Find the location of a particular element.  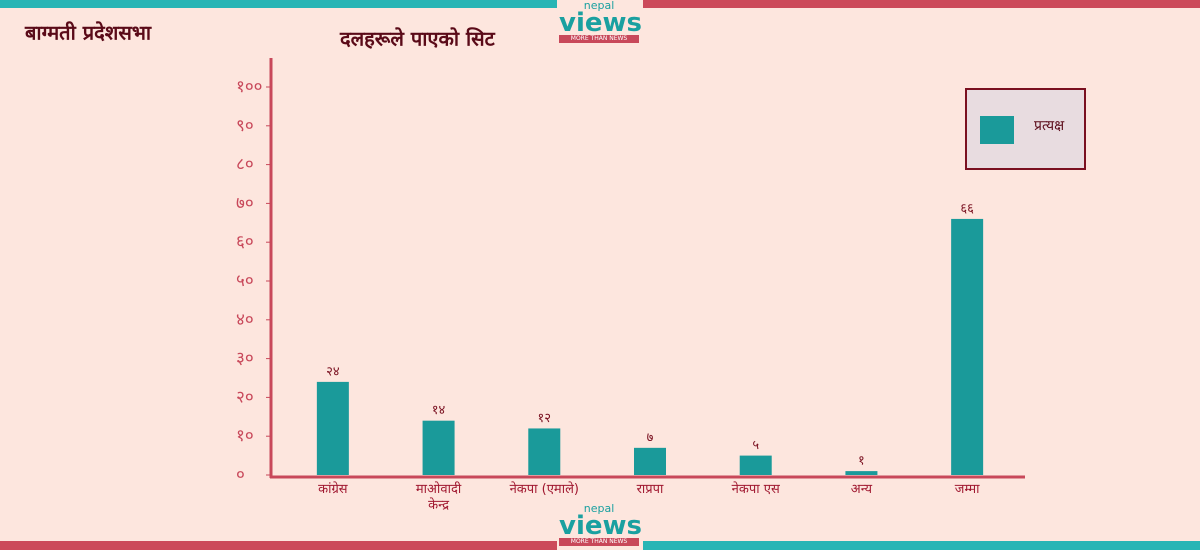

x-tick-label: नेकपा एस is located at coordinates (755, 489).